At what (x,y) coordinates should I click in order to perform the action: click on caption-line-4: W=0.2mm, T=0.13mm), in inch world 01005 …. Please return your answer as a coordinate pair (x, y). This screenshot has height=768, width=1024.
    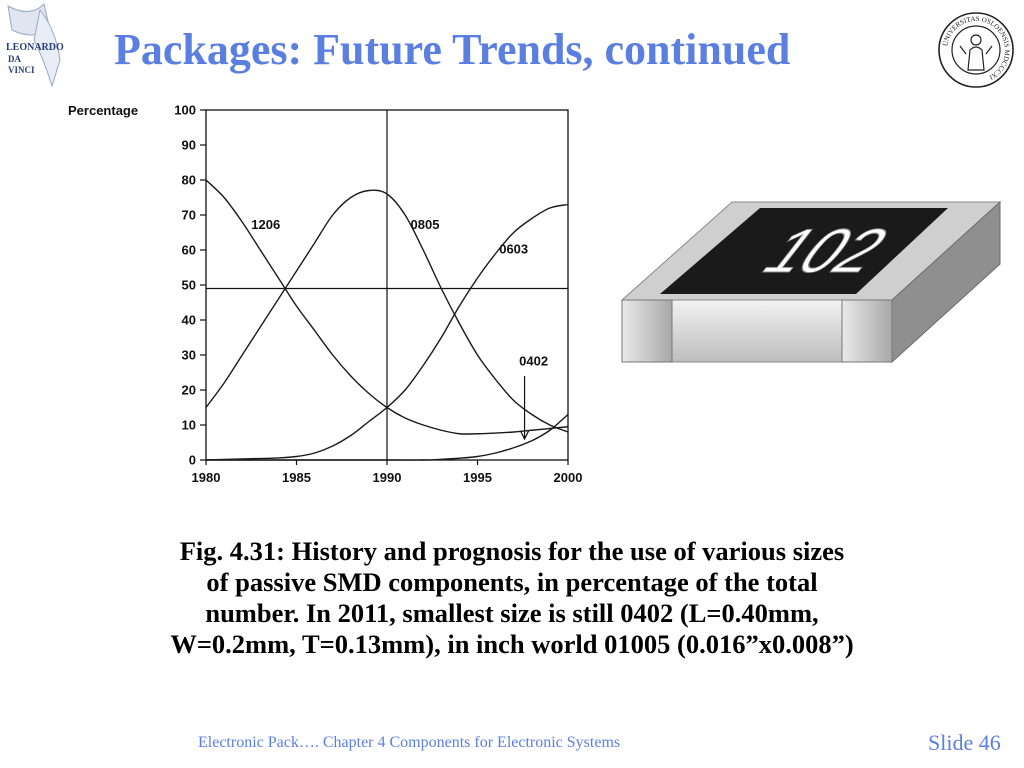
    Looking at the image, I should click on (512, 644).